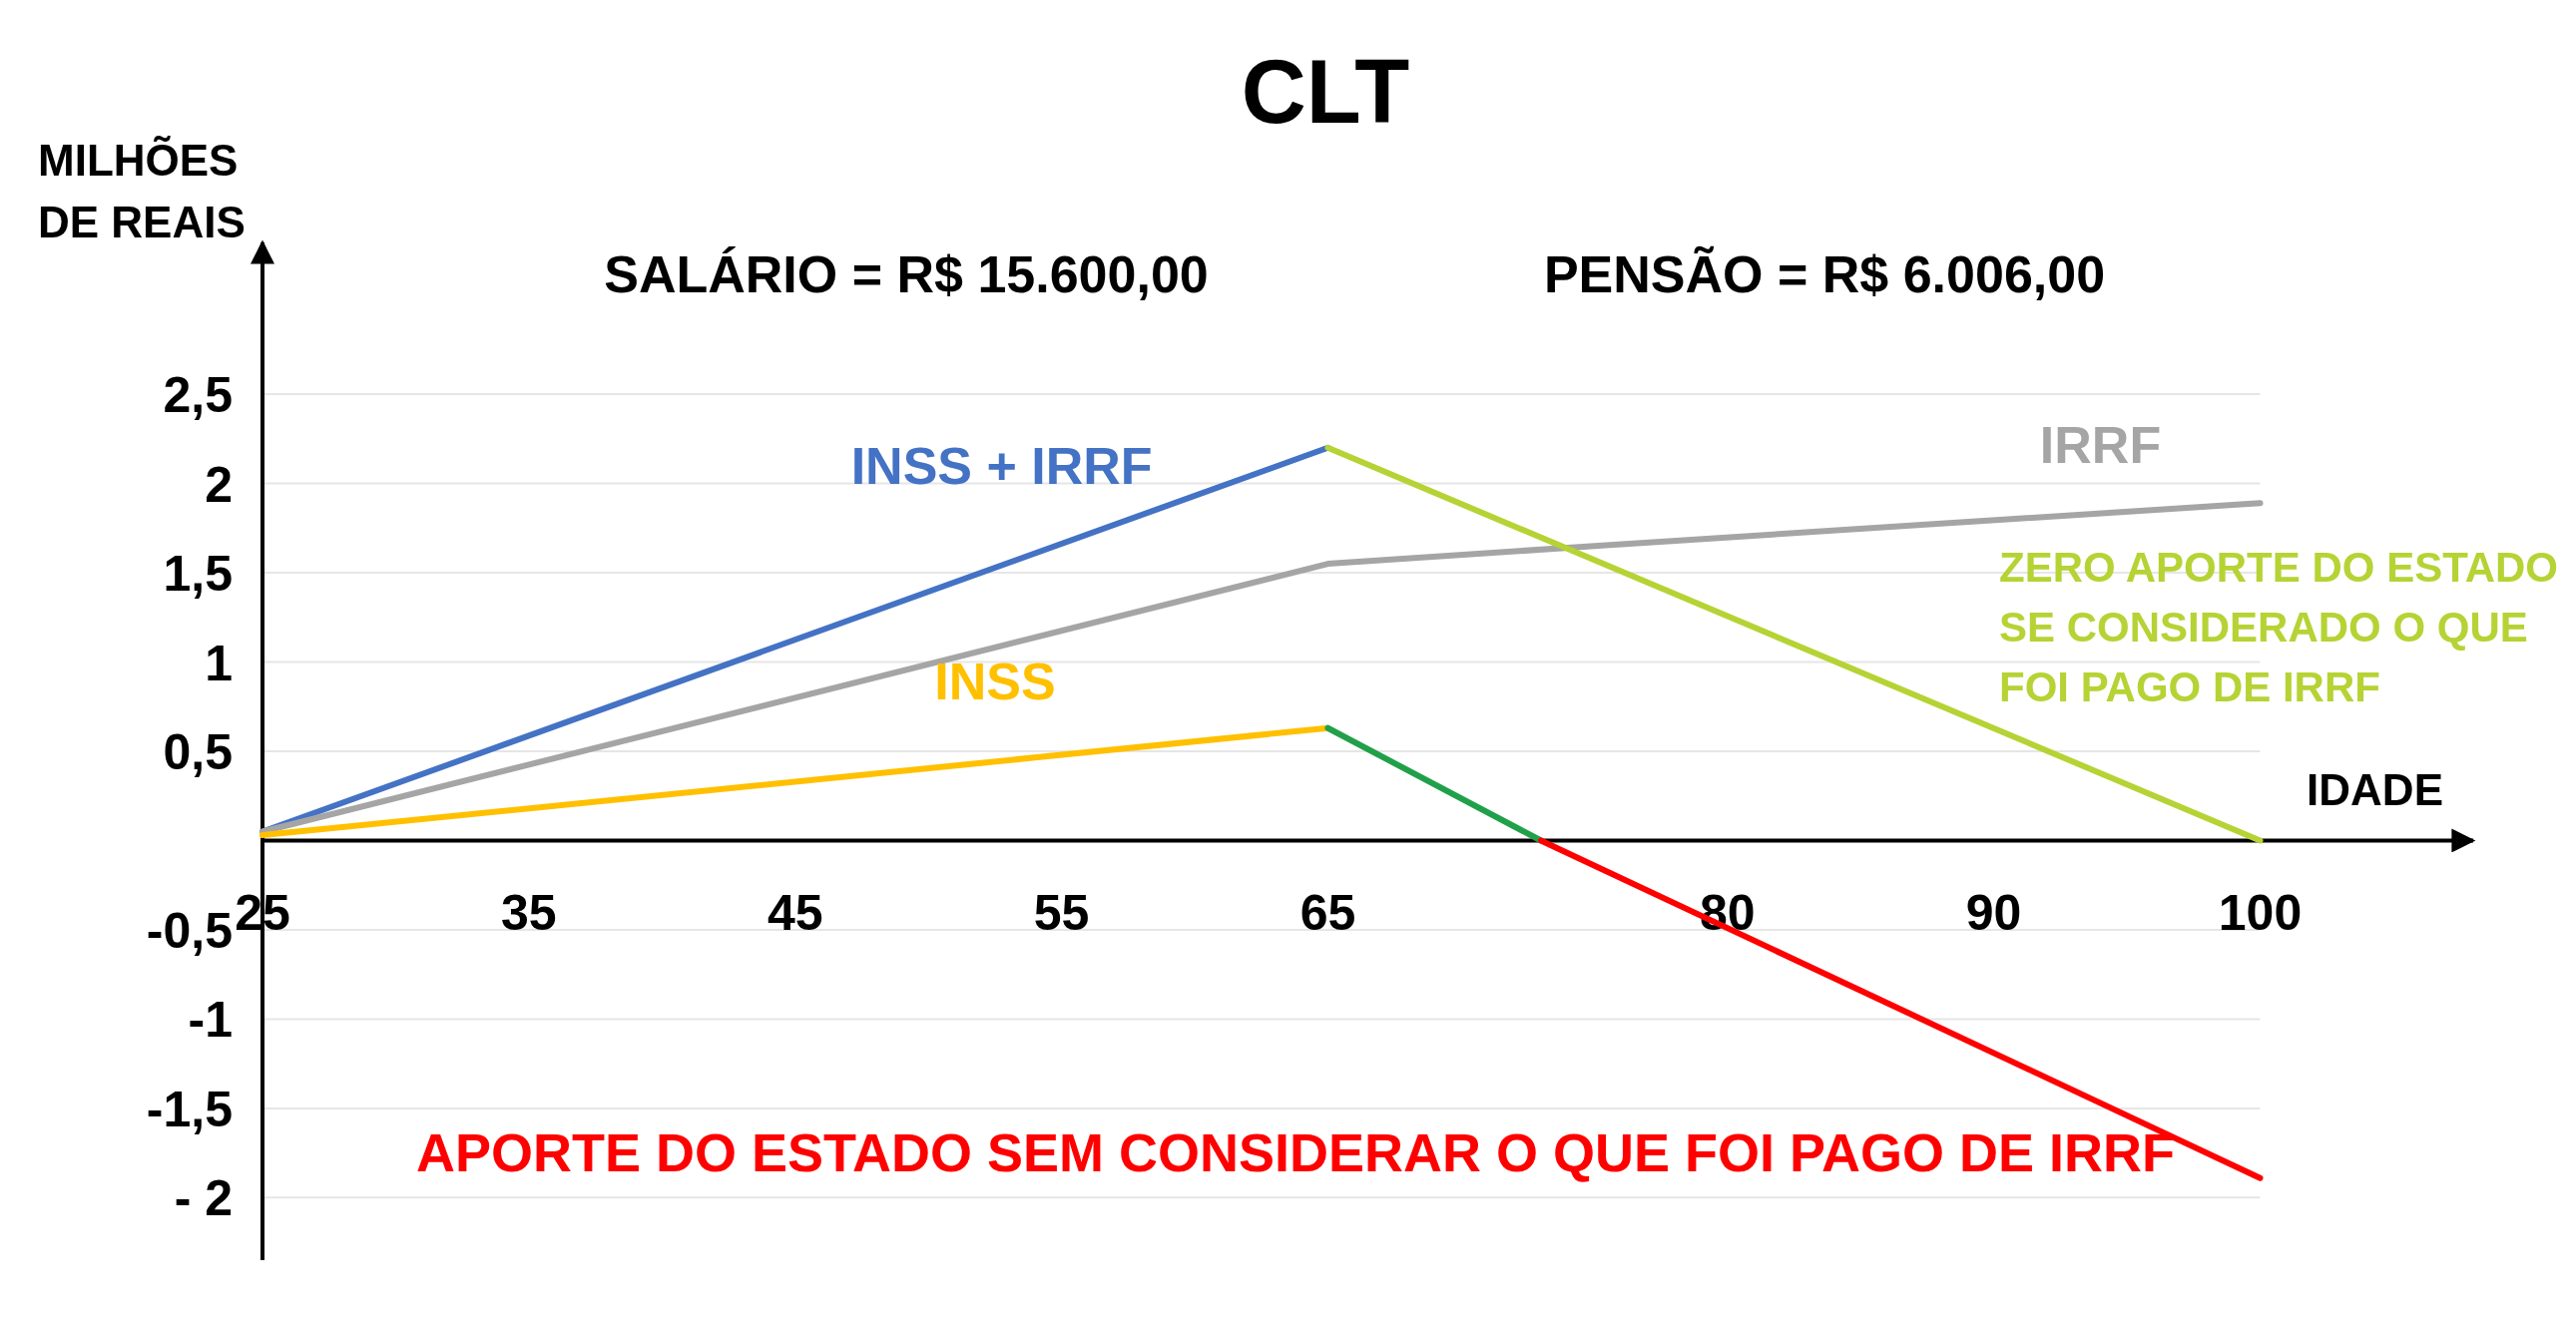 Image resolution: width=2576 pixels, height=1318 pixels. I want to click on x-tick-label: 45, so click(795, 914).